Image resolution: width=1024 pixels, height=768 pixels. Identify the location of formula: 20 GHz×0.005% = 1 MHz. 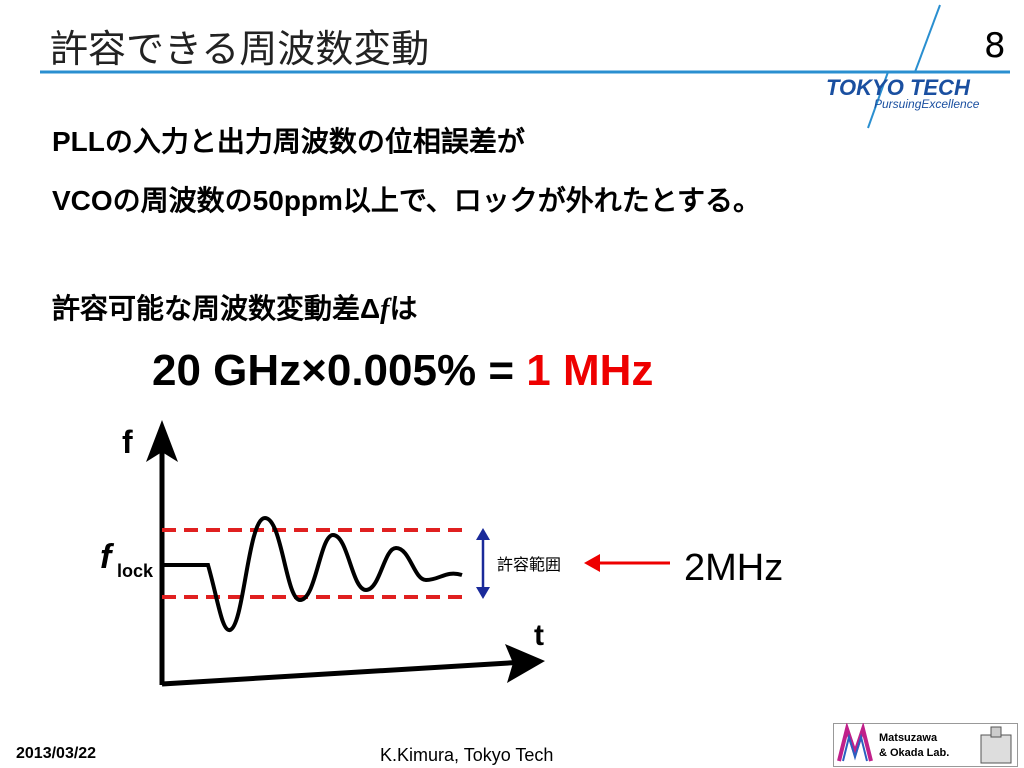
(402, 371).